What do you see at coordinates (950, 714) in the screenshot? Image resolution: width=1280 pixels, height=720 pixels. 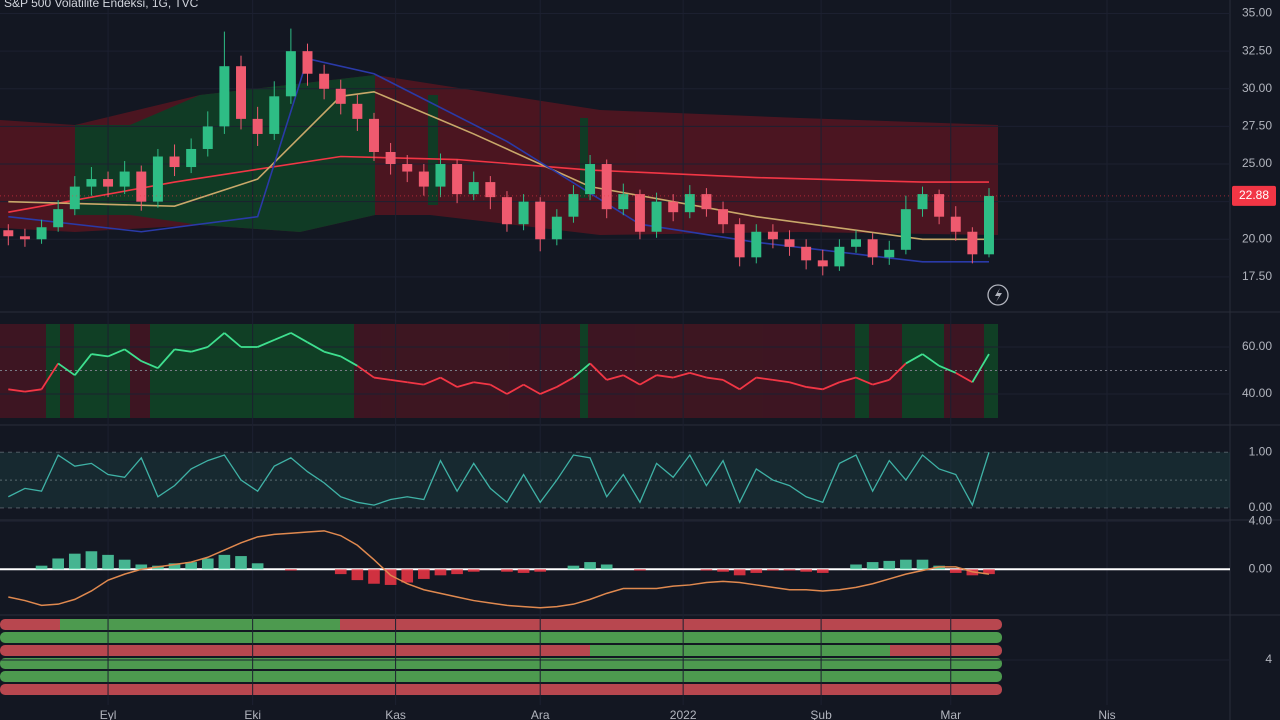 I see `x-tick-label: Mar` at bounding box center [950, 714].